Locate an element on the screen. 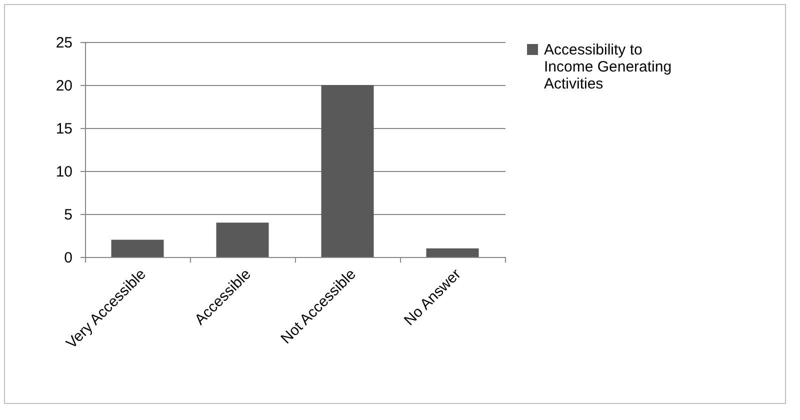 The height and width of the screenshot is (420, 800). y-tick-label: 15 is located at coordinates (64, 129).